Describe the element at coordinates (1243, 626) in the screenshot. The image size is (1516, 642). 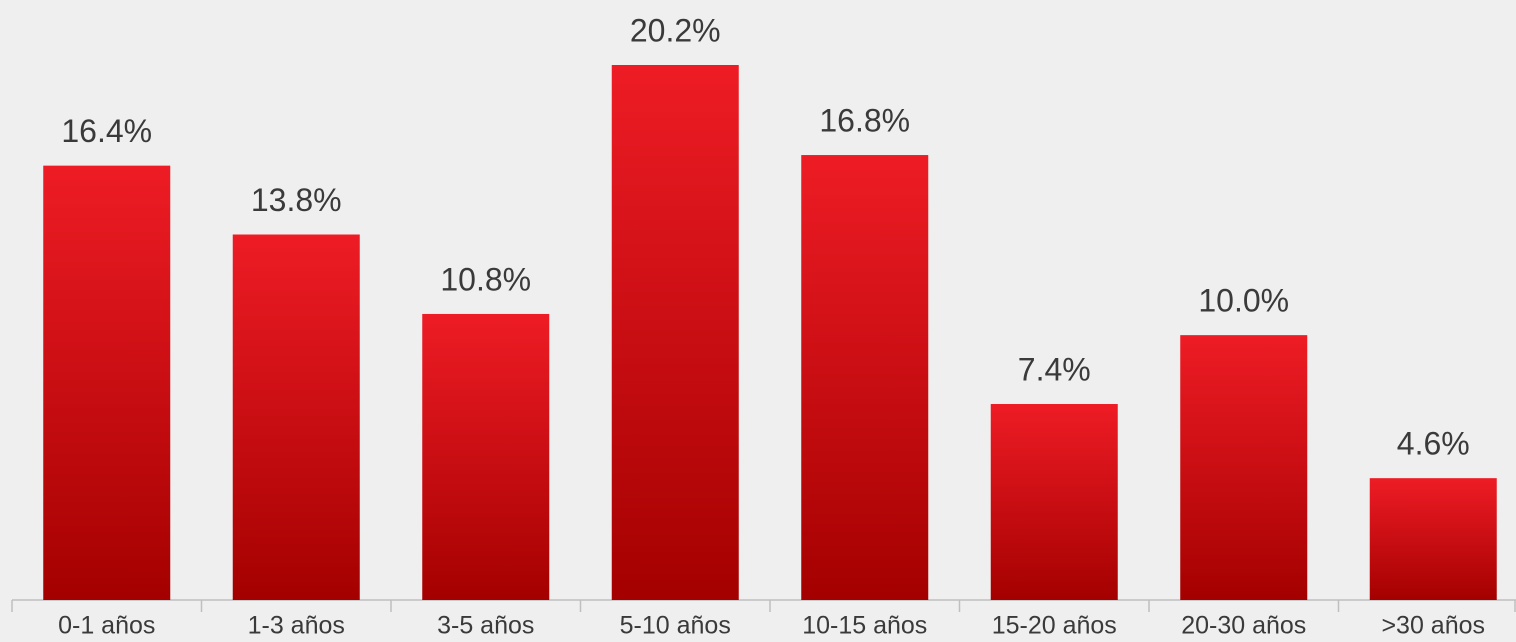
I see `x-tick-label: 20-30 años` at that location.